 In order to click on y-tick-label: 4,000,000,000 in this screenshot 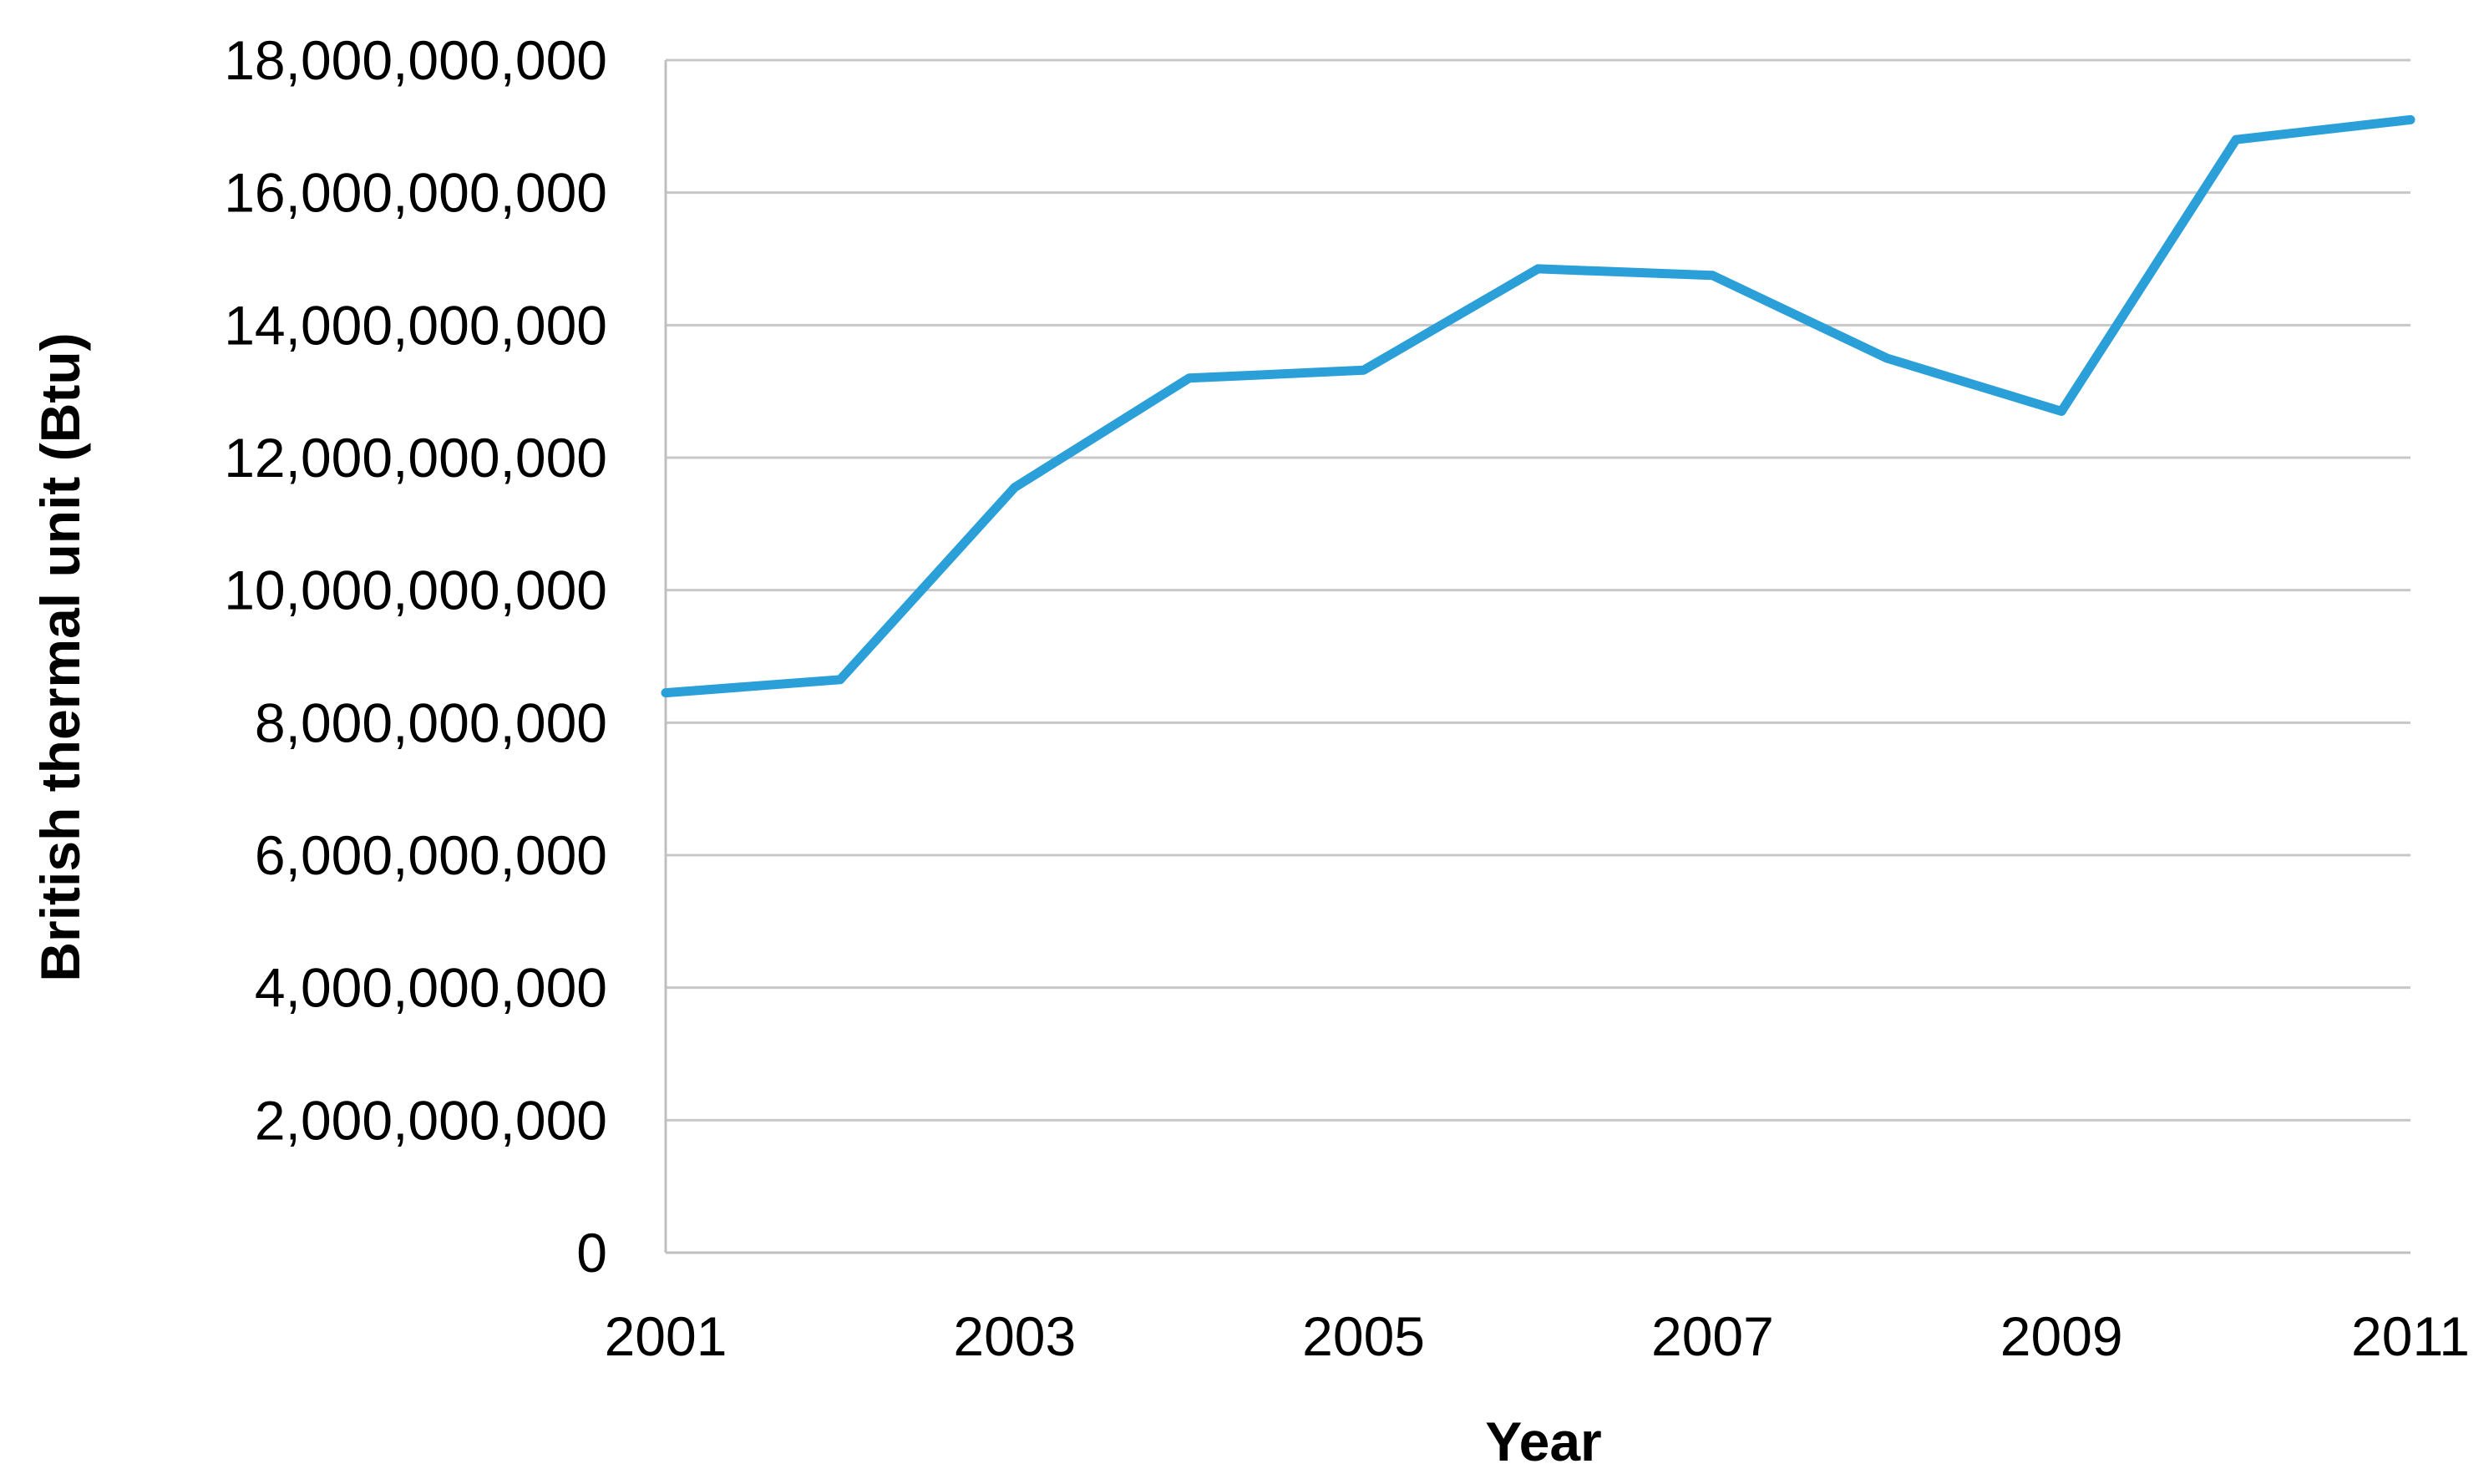, I will do `click(431, 988)`.